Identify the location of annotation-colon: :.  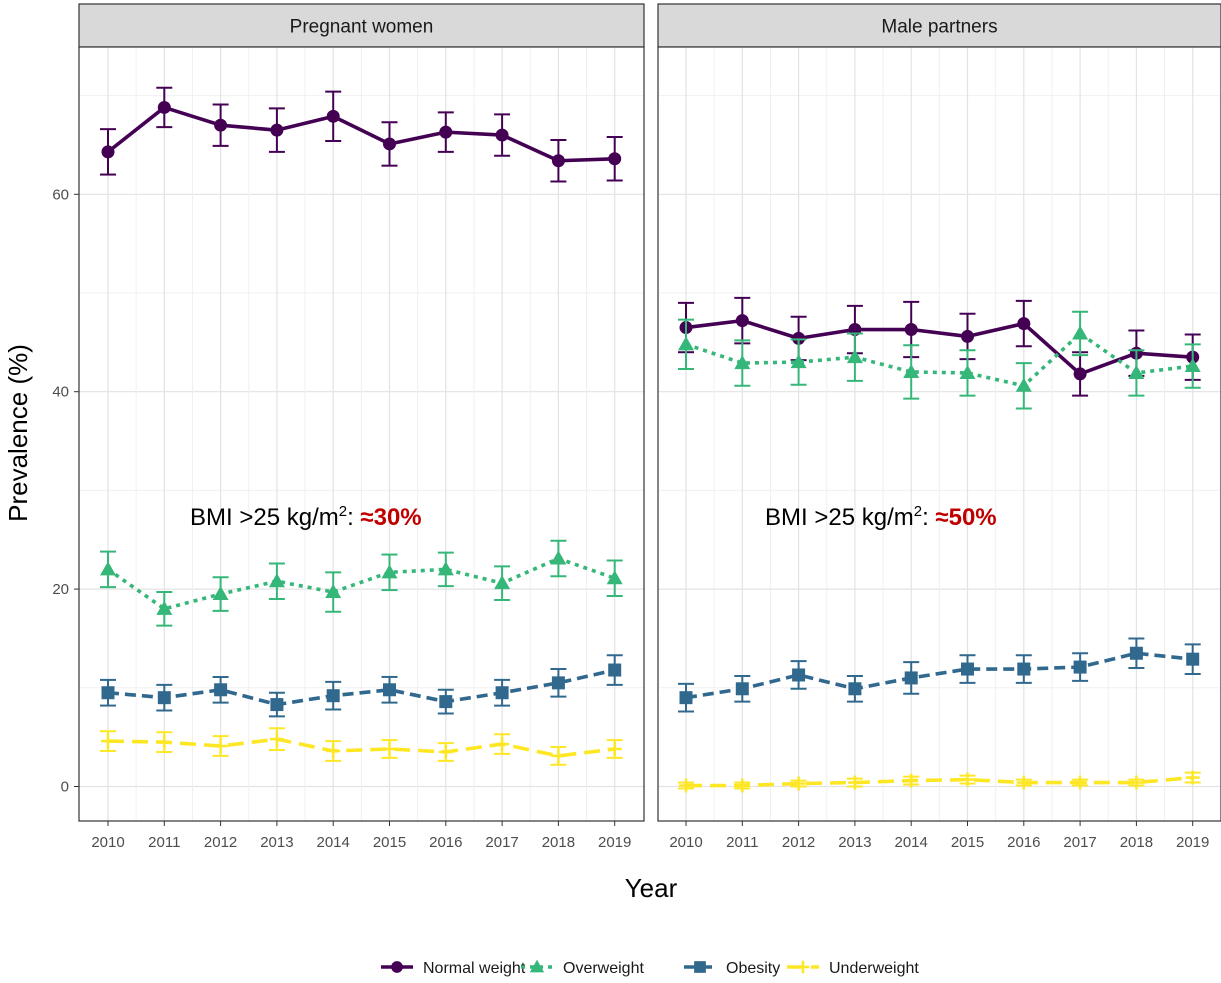
(928, 517).